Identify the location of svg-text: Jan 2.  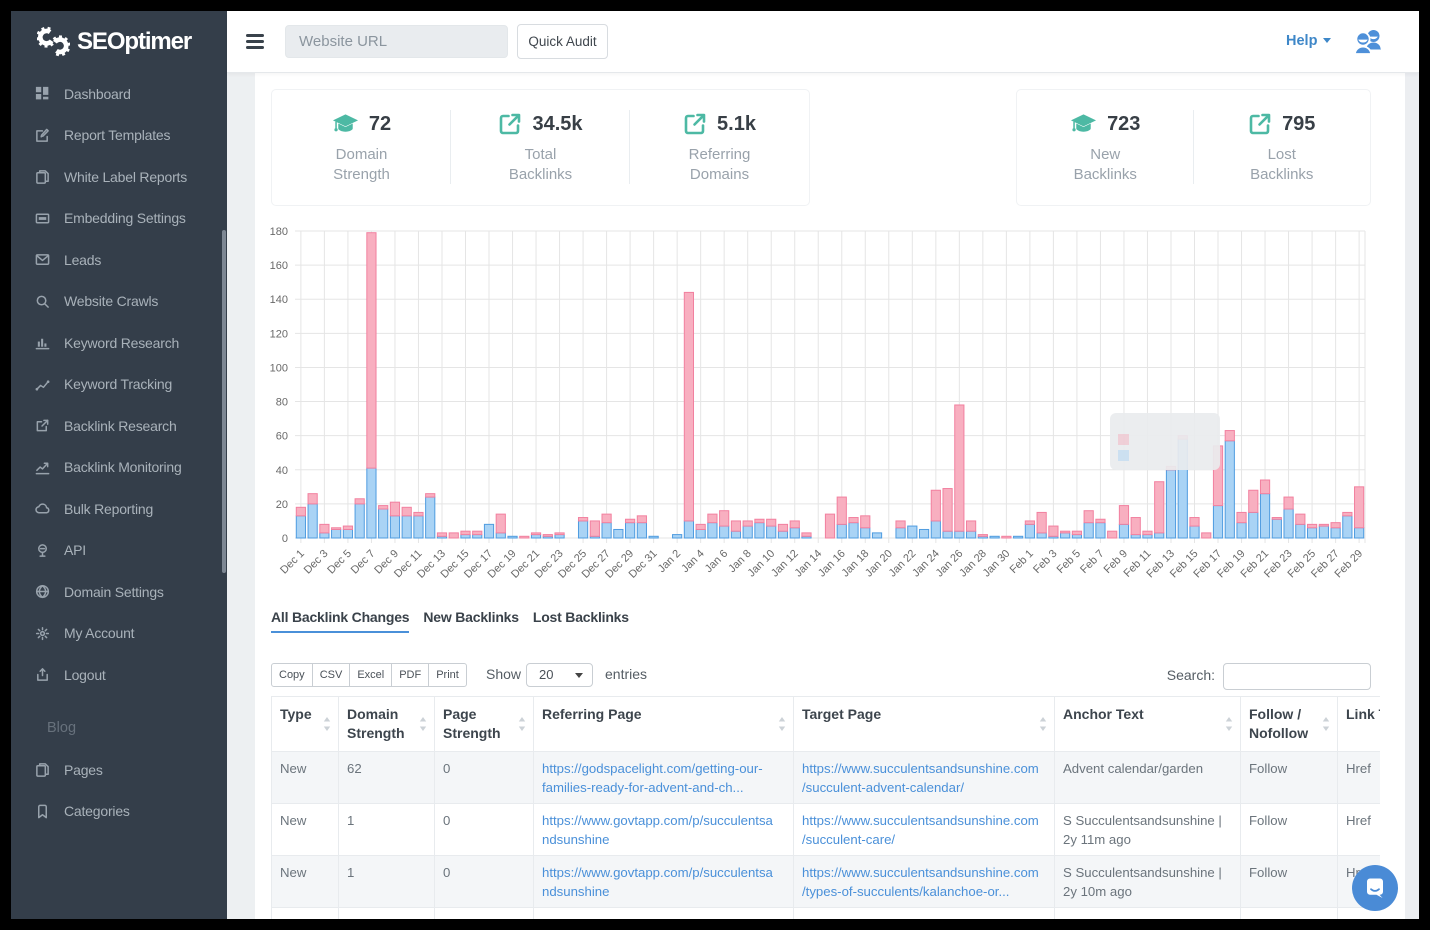
(670, 562).